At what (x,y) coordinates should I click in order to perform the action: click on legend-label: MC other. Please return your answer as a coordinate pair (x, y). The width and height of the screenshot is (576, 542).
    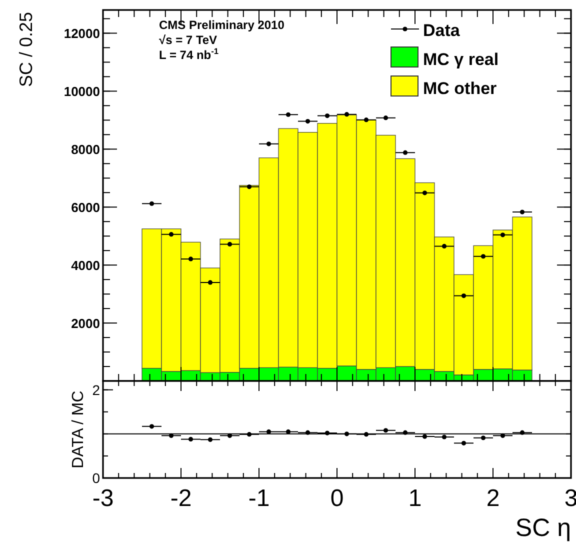
    Looking at the image, I should click on (460, 88).